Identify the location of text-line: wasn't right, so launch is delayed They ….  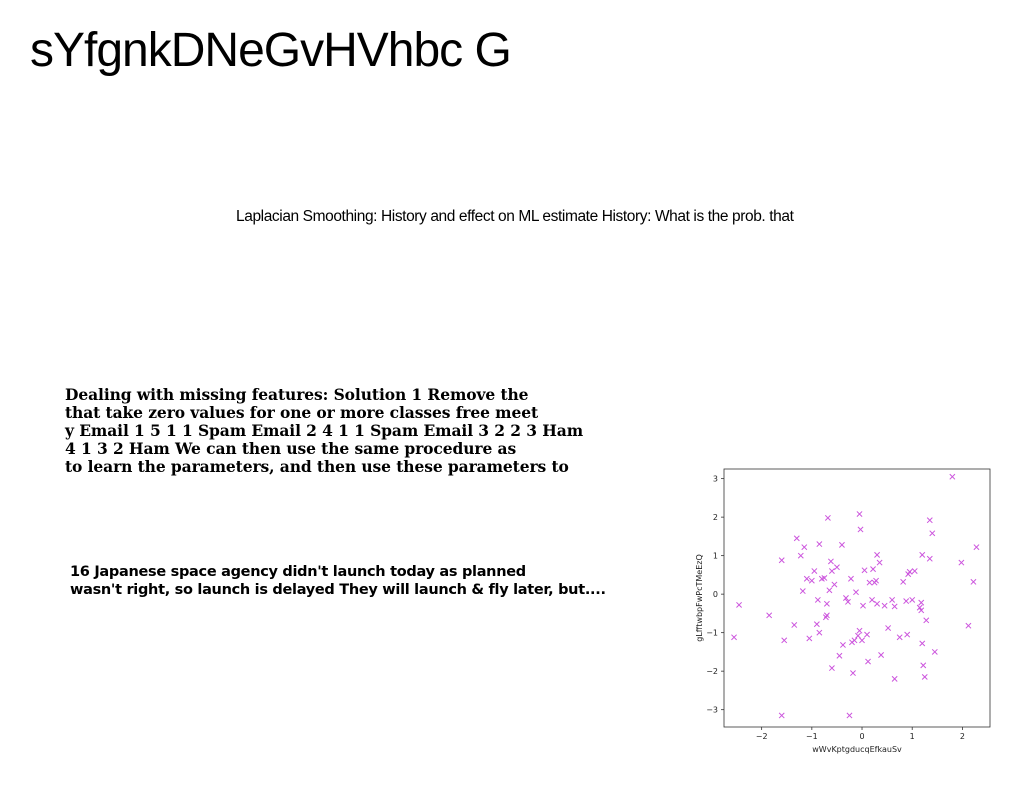
(338, 590).